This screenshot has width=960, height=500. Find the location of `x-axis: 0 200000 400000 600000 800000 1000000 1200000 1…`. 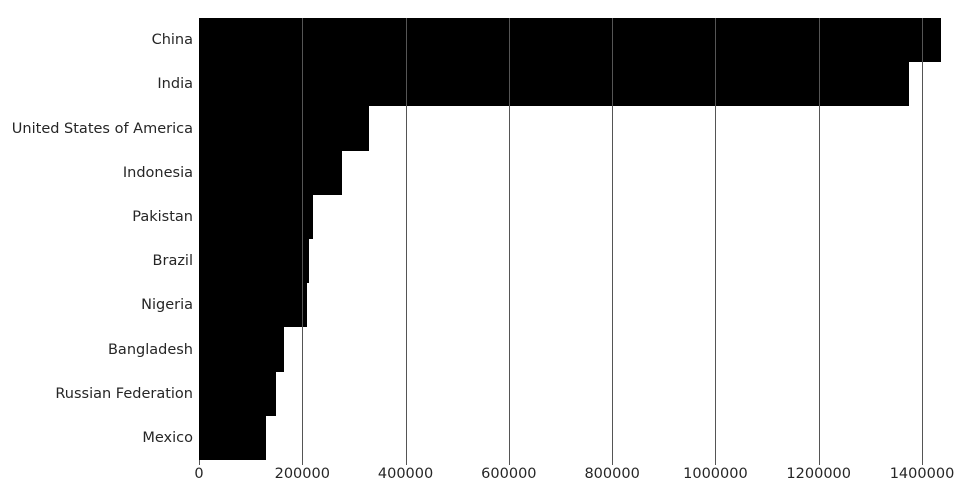

x-axis: 0 200000 400000 600000 800000 1000000 1200000 1… is located at coordinates (480, 480).